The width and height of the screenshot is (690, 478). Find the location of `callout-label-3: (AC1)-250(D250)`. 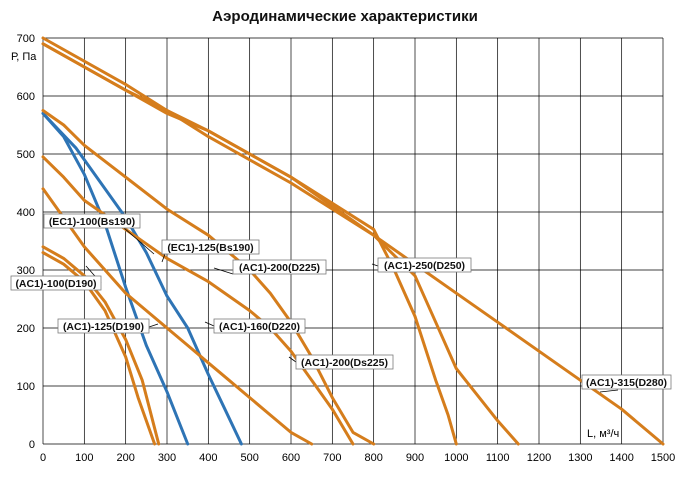

callout-label-3: (AC1)-250(D250) is located at coordinates (424, 266).